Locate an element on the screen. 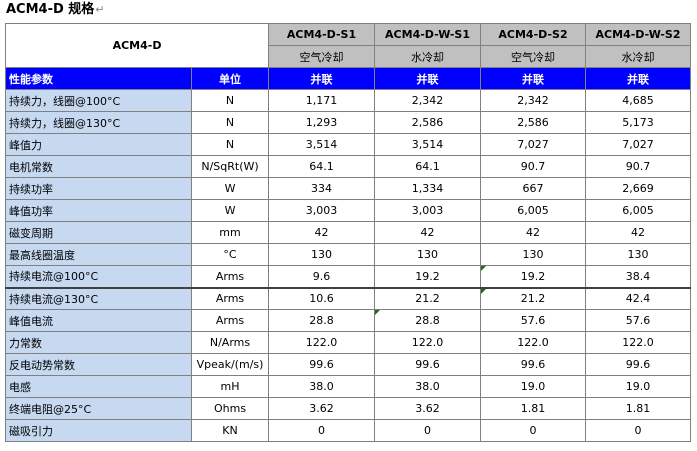 This screenshot has width=697, height=451. table-row: 电感 mH 38.0 38.0 19.0 19.0 is located at coordinates (348, 386).